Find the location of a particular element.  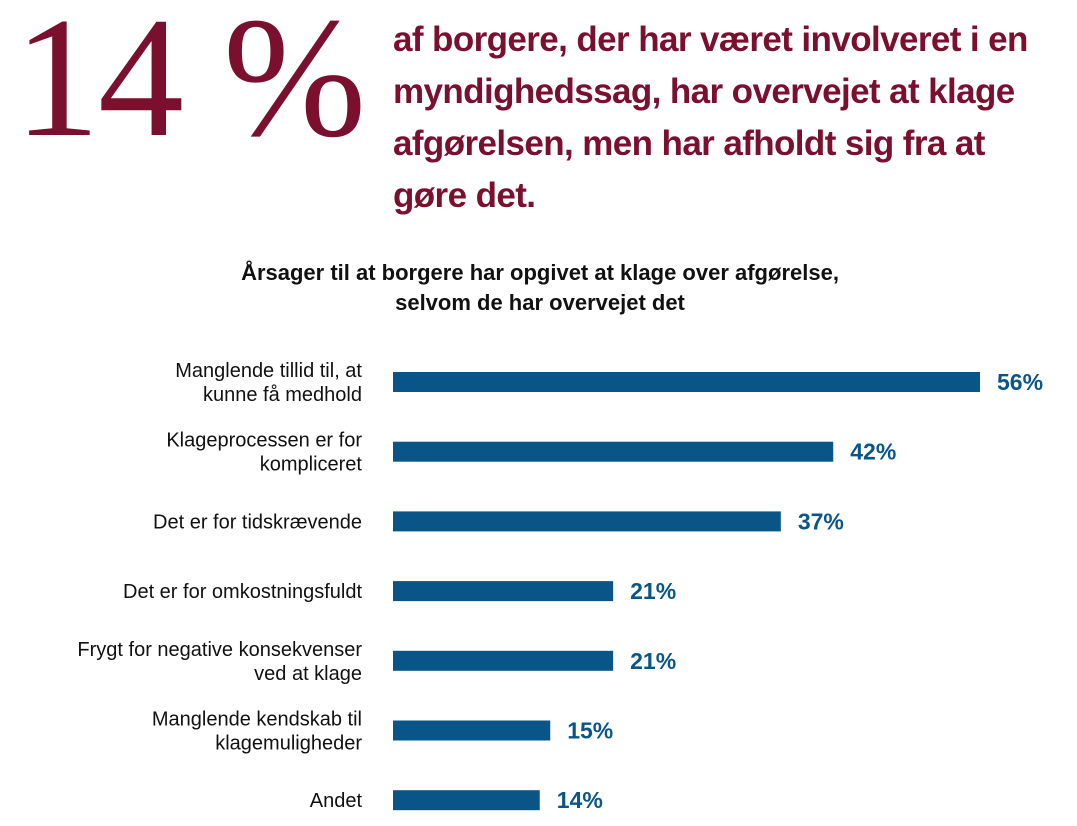

value-label-1: 42% is located at coordinates (873, 452).